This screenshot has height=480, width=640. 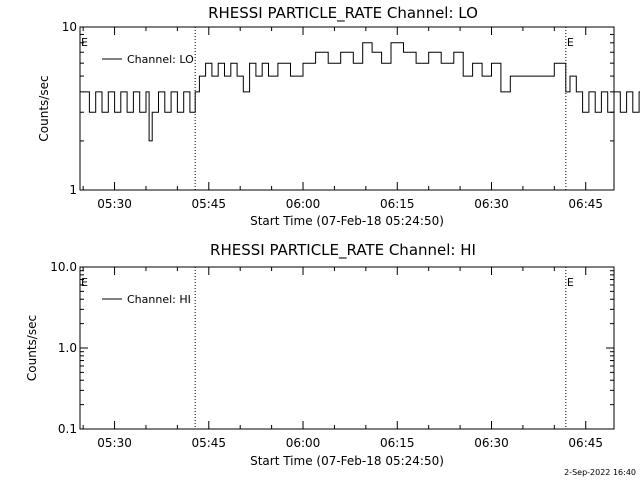 What do you see at coordinates (67, 429) in the screenshot?
I see `y-tick-label: 0.1` at bounding box center [67, 429].